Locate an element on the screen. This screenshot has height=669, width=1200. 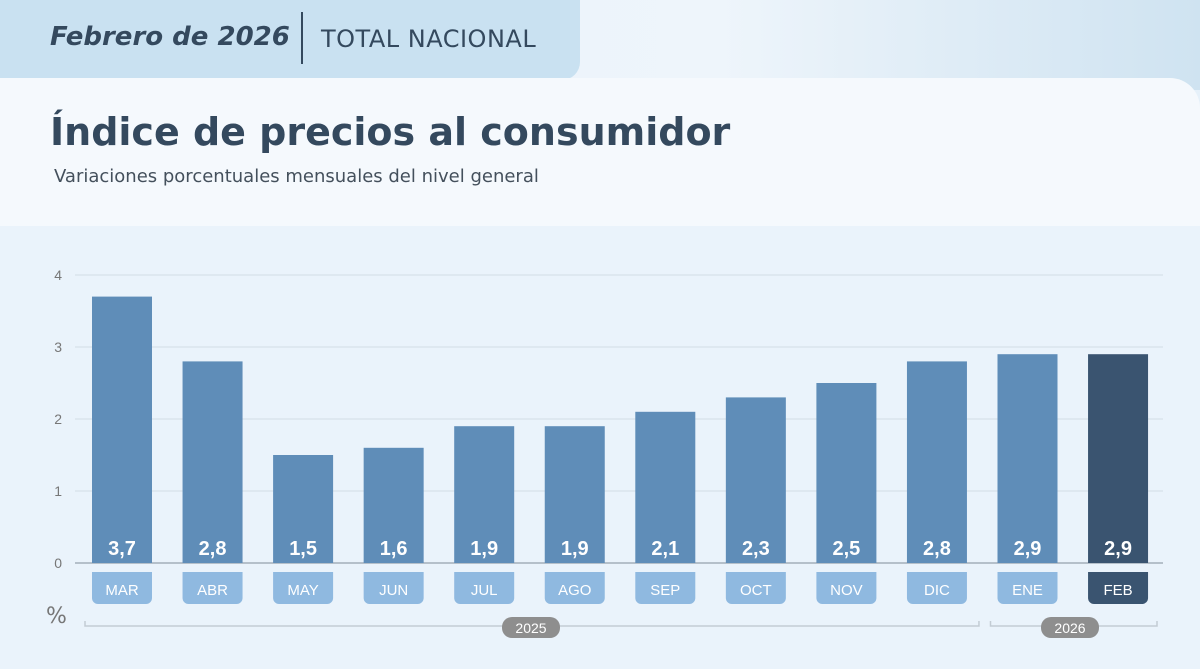
month-label: DIC is located at coordinates (937, 590).